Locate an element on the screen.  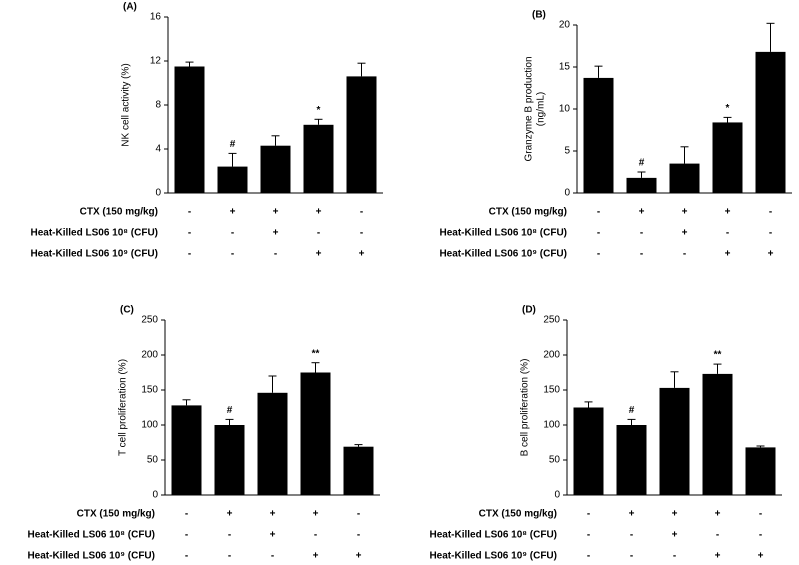
y-axis-label: (ng/mL) is located at coordinates (541, 109).